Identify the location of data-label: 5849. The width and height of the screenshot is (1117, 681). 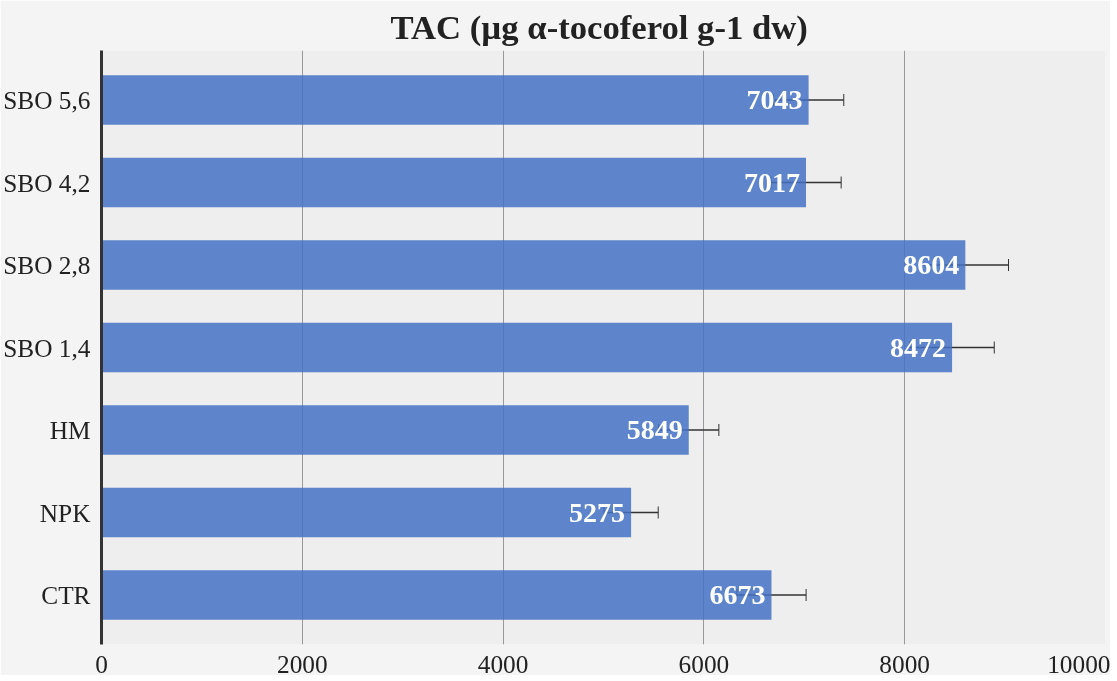
(654, 429).